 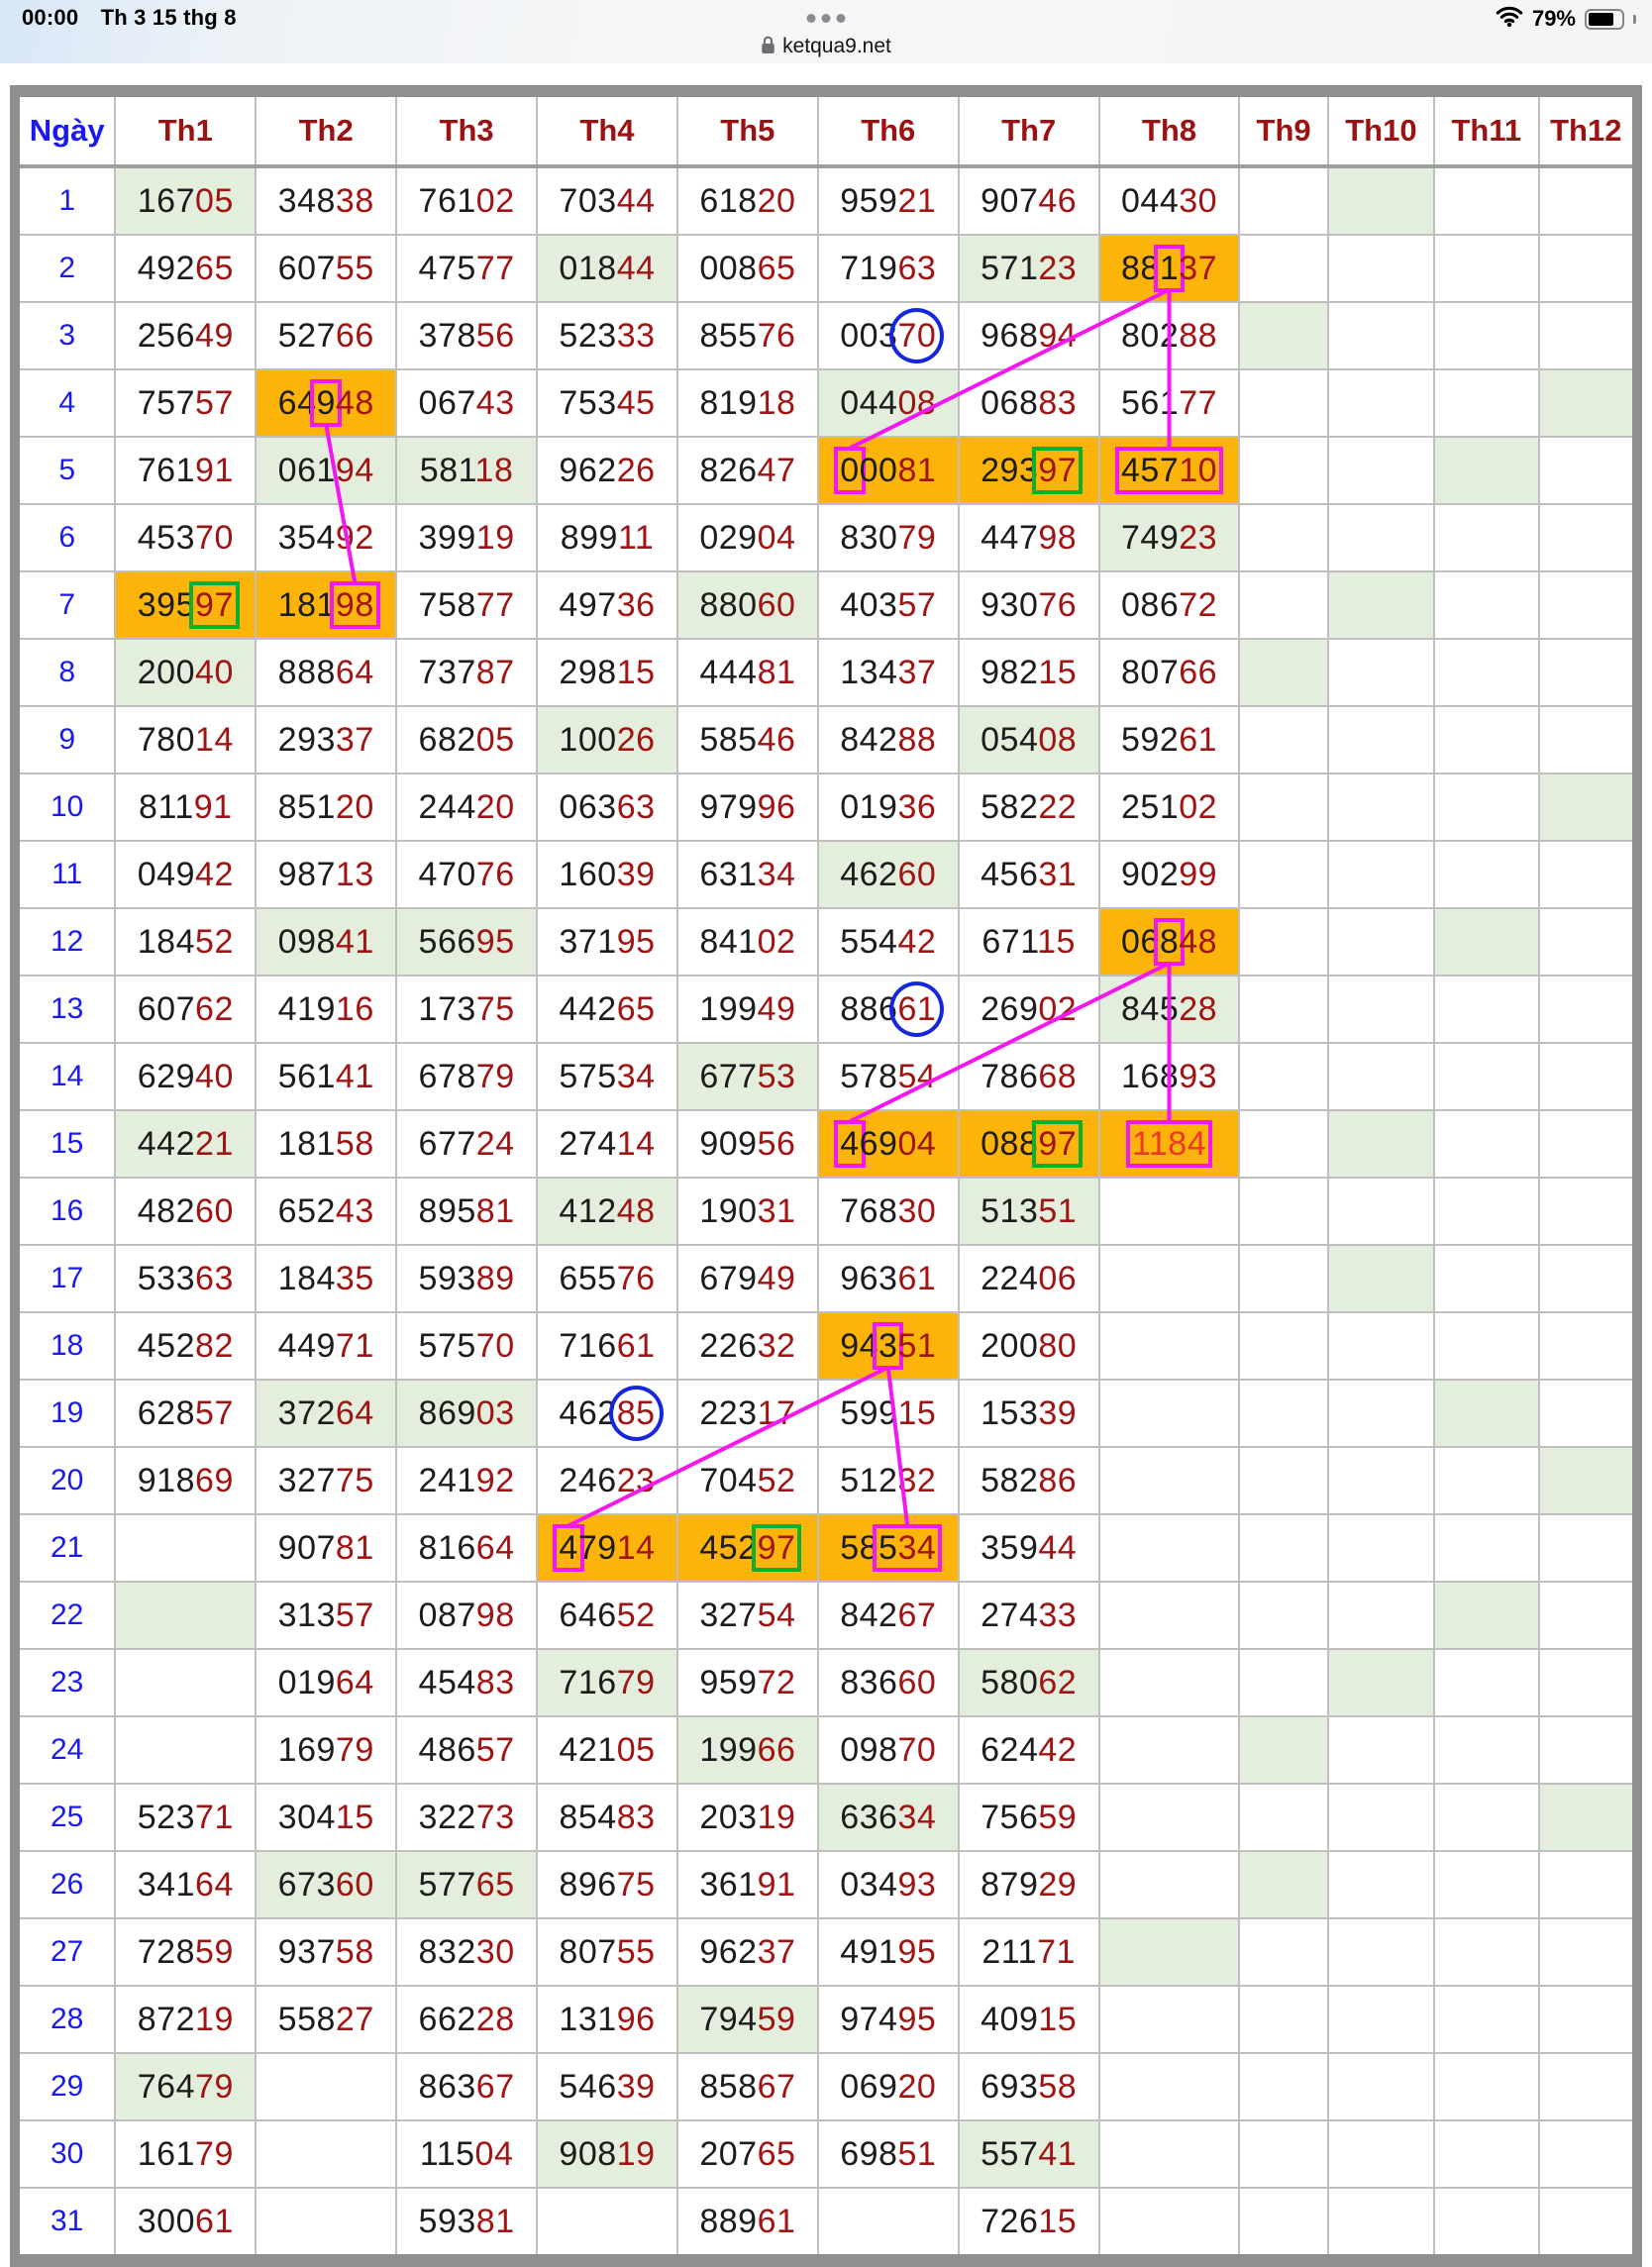 I want to click on result-cell: 41248, so click(x=607, y=1211).